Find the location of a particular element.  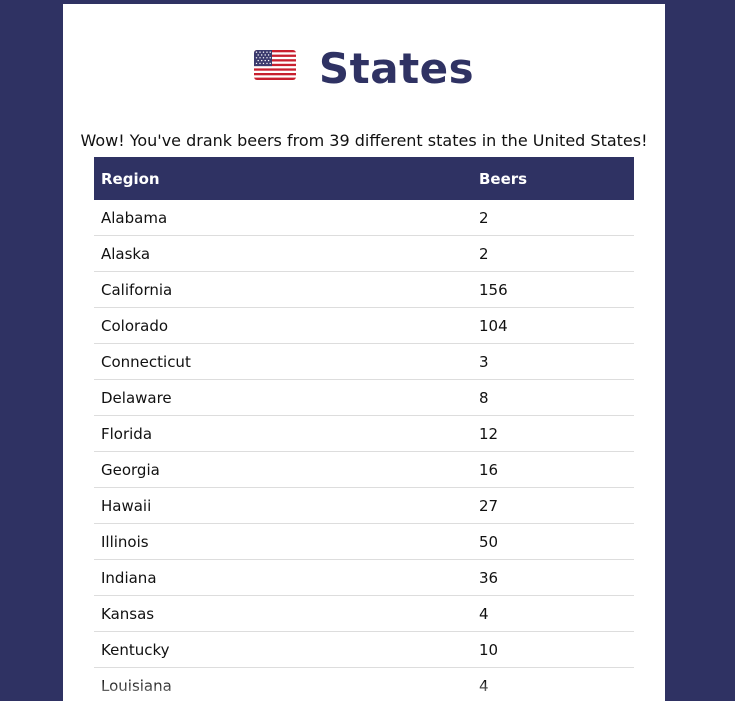

table-row: Indiana 36 is located at coordinates (364, 577).